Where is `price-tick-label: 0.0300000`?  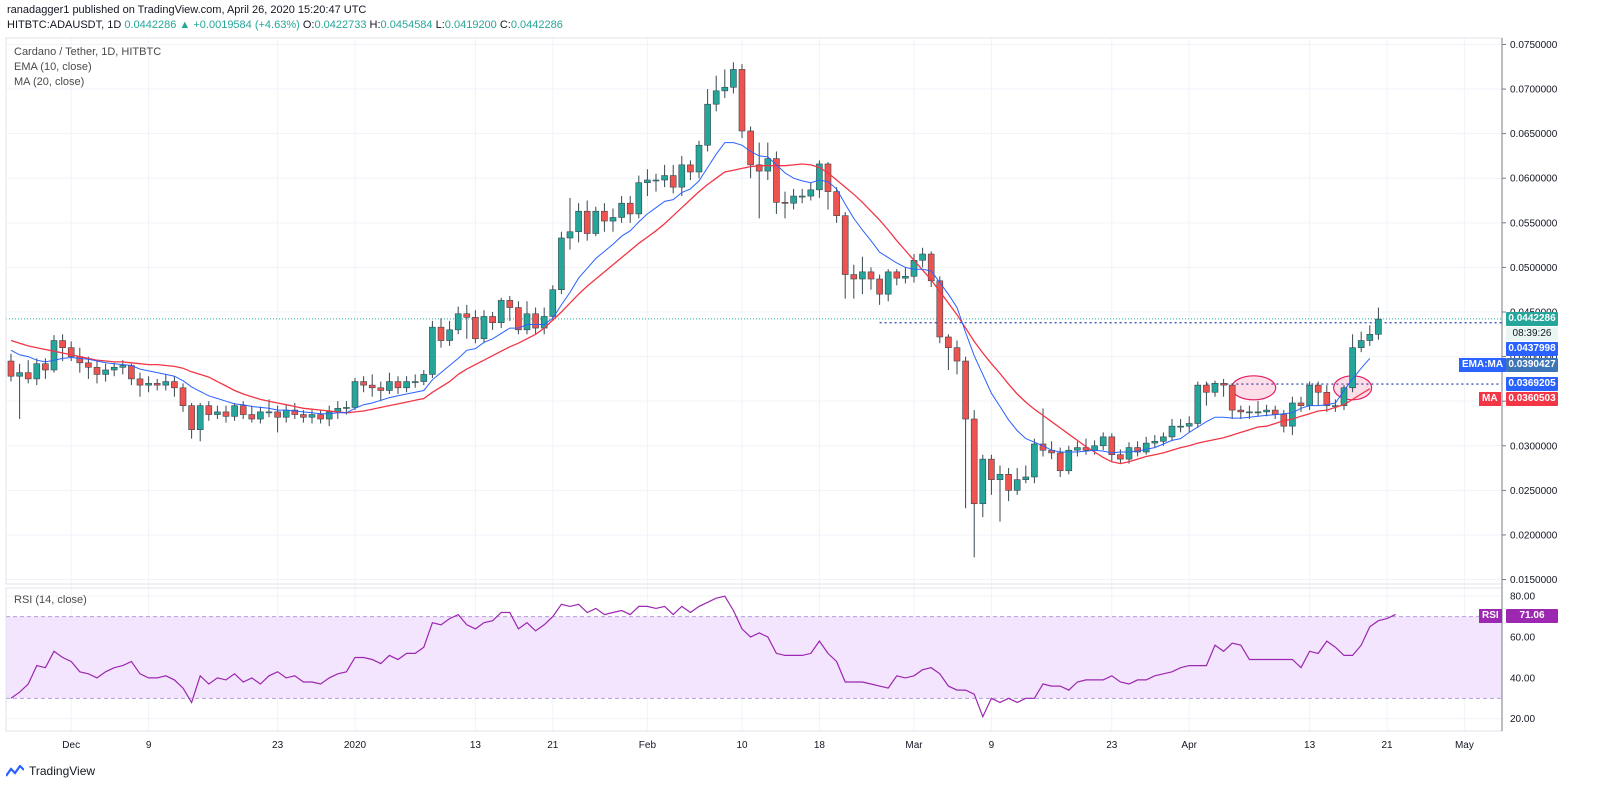 price-tick-label: 0.0300000 is located at coordinates (1534, 446).